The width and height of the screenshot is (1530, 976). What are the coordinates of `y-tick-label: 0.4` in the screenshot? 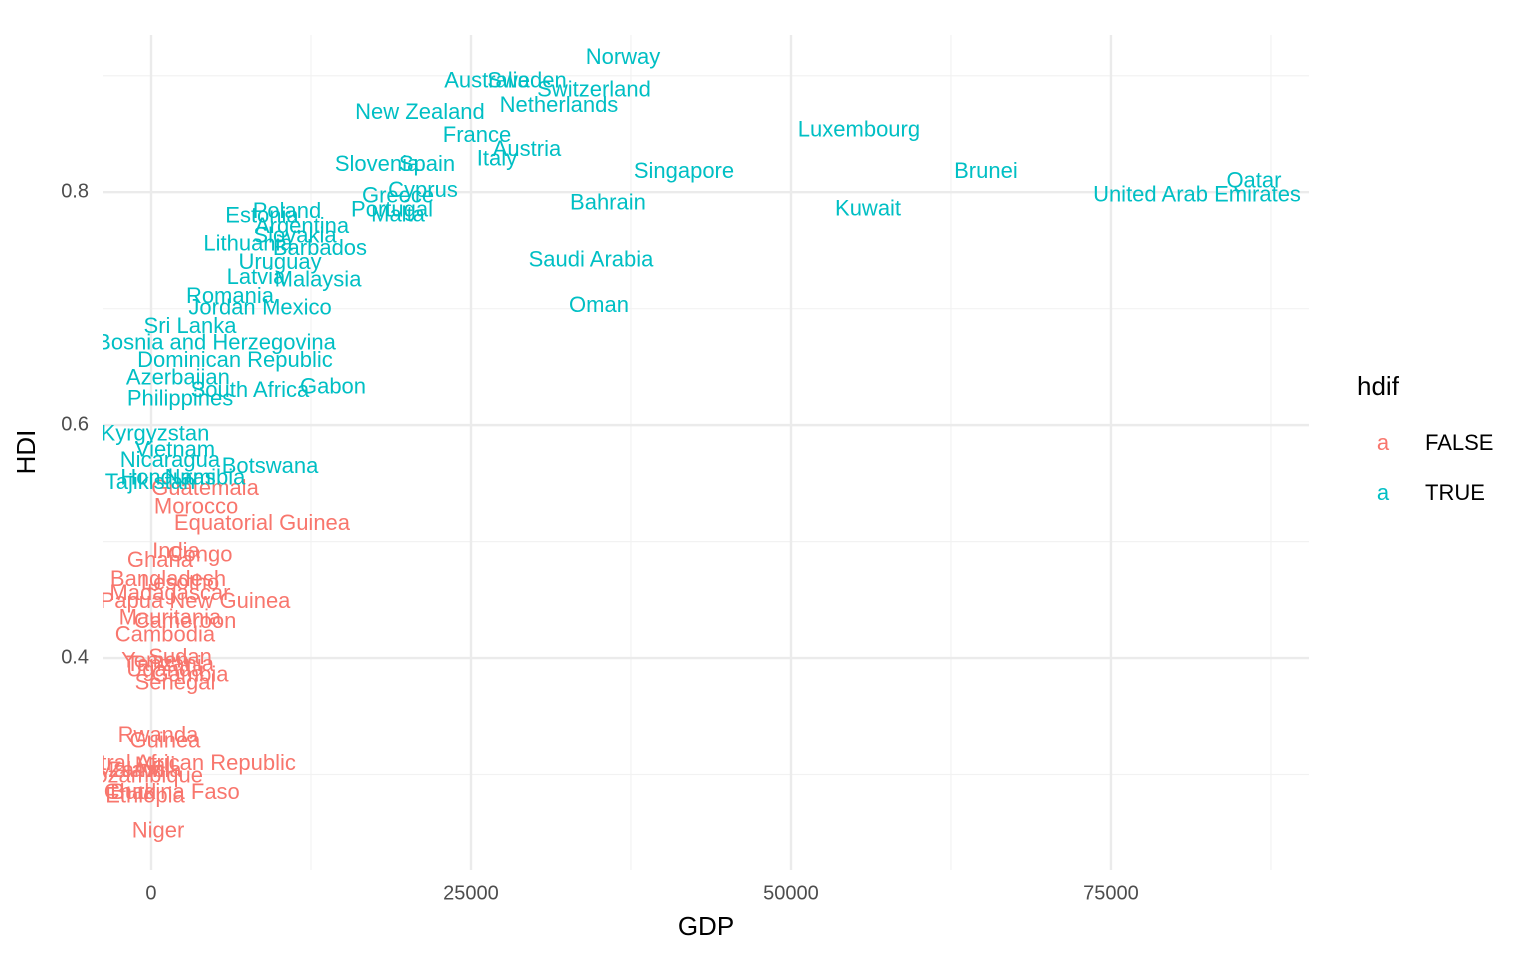 It's located at (75, 657).